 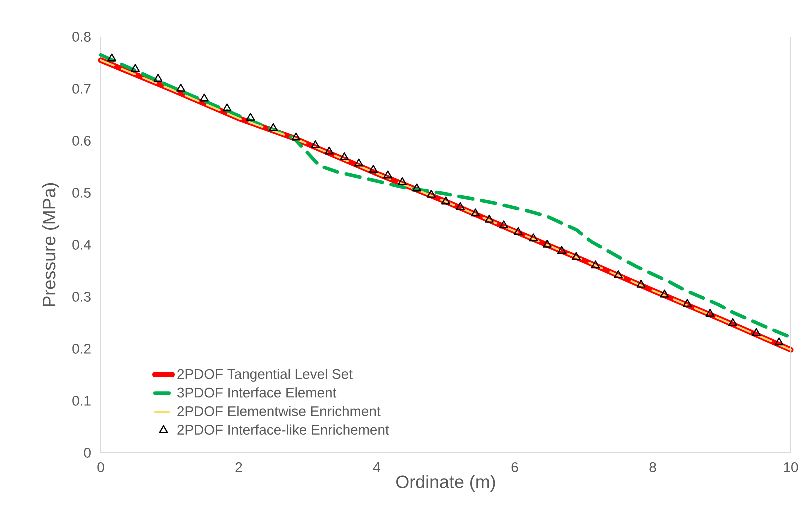 I want to click on y-tick-label: 0.8, so click(x=81, y=37).